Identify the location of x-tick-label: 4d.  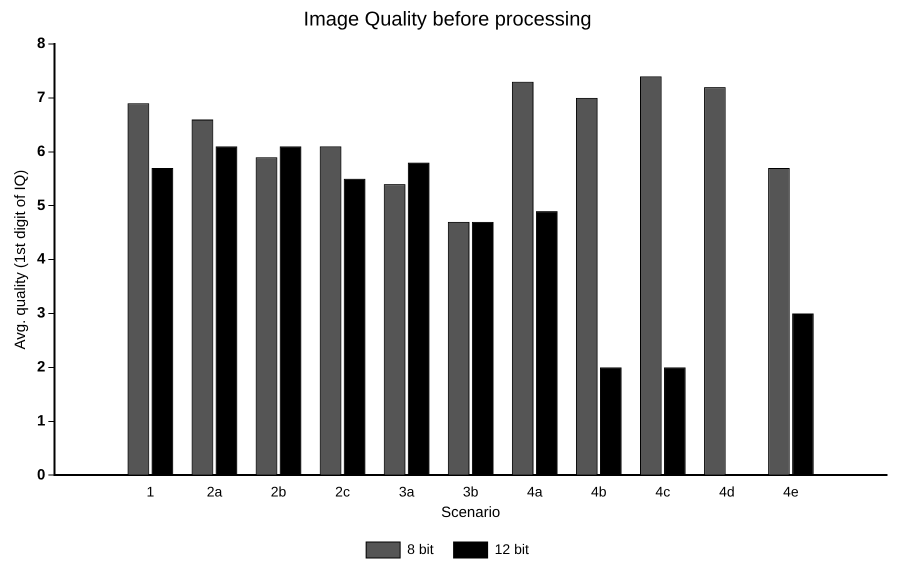
(727, 491).